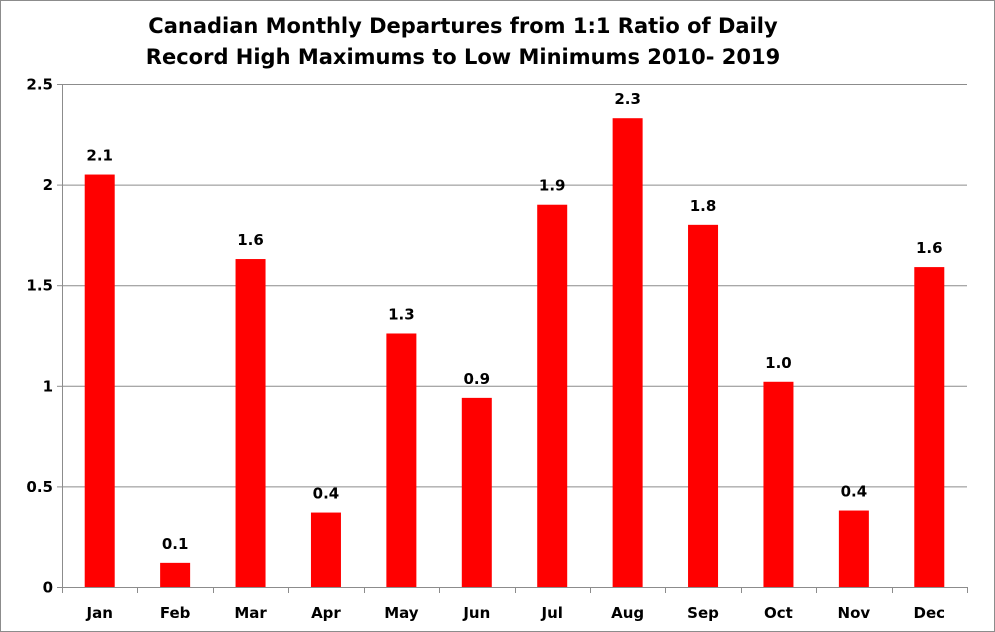  What do you see at coordinates (175, 613) in the screenshot?
I see `x-tick-label: Feb` at bounding box center [175, 613].